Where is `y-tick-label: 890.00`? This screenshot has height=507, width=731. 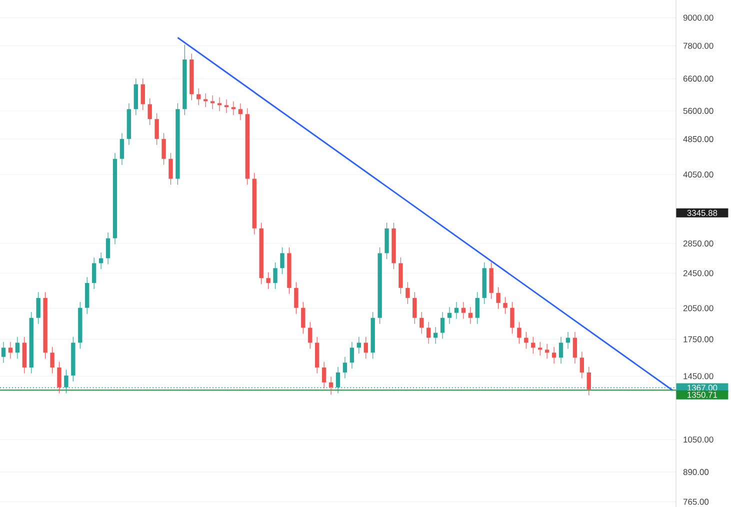 y-tick-label: 890.00 is located at coordinates (696, 472).